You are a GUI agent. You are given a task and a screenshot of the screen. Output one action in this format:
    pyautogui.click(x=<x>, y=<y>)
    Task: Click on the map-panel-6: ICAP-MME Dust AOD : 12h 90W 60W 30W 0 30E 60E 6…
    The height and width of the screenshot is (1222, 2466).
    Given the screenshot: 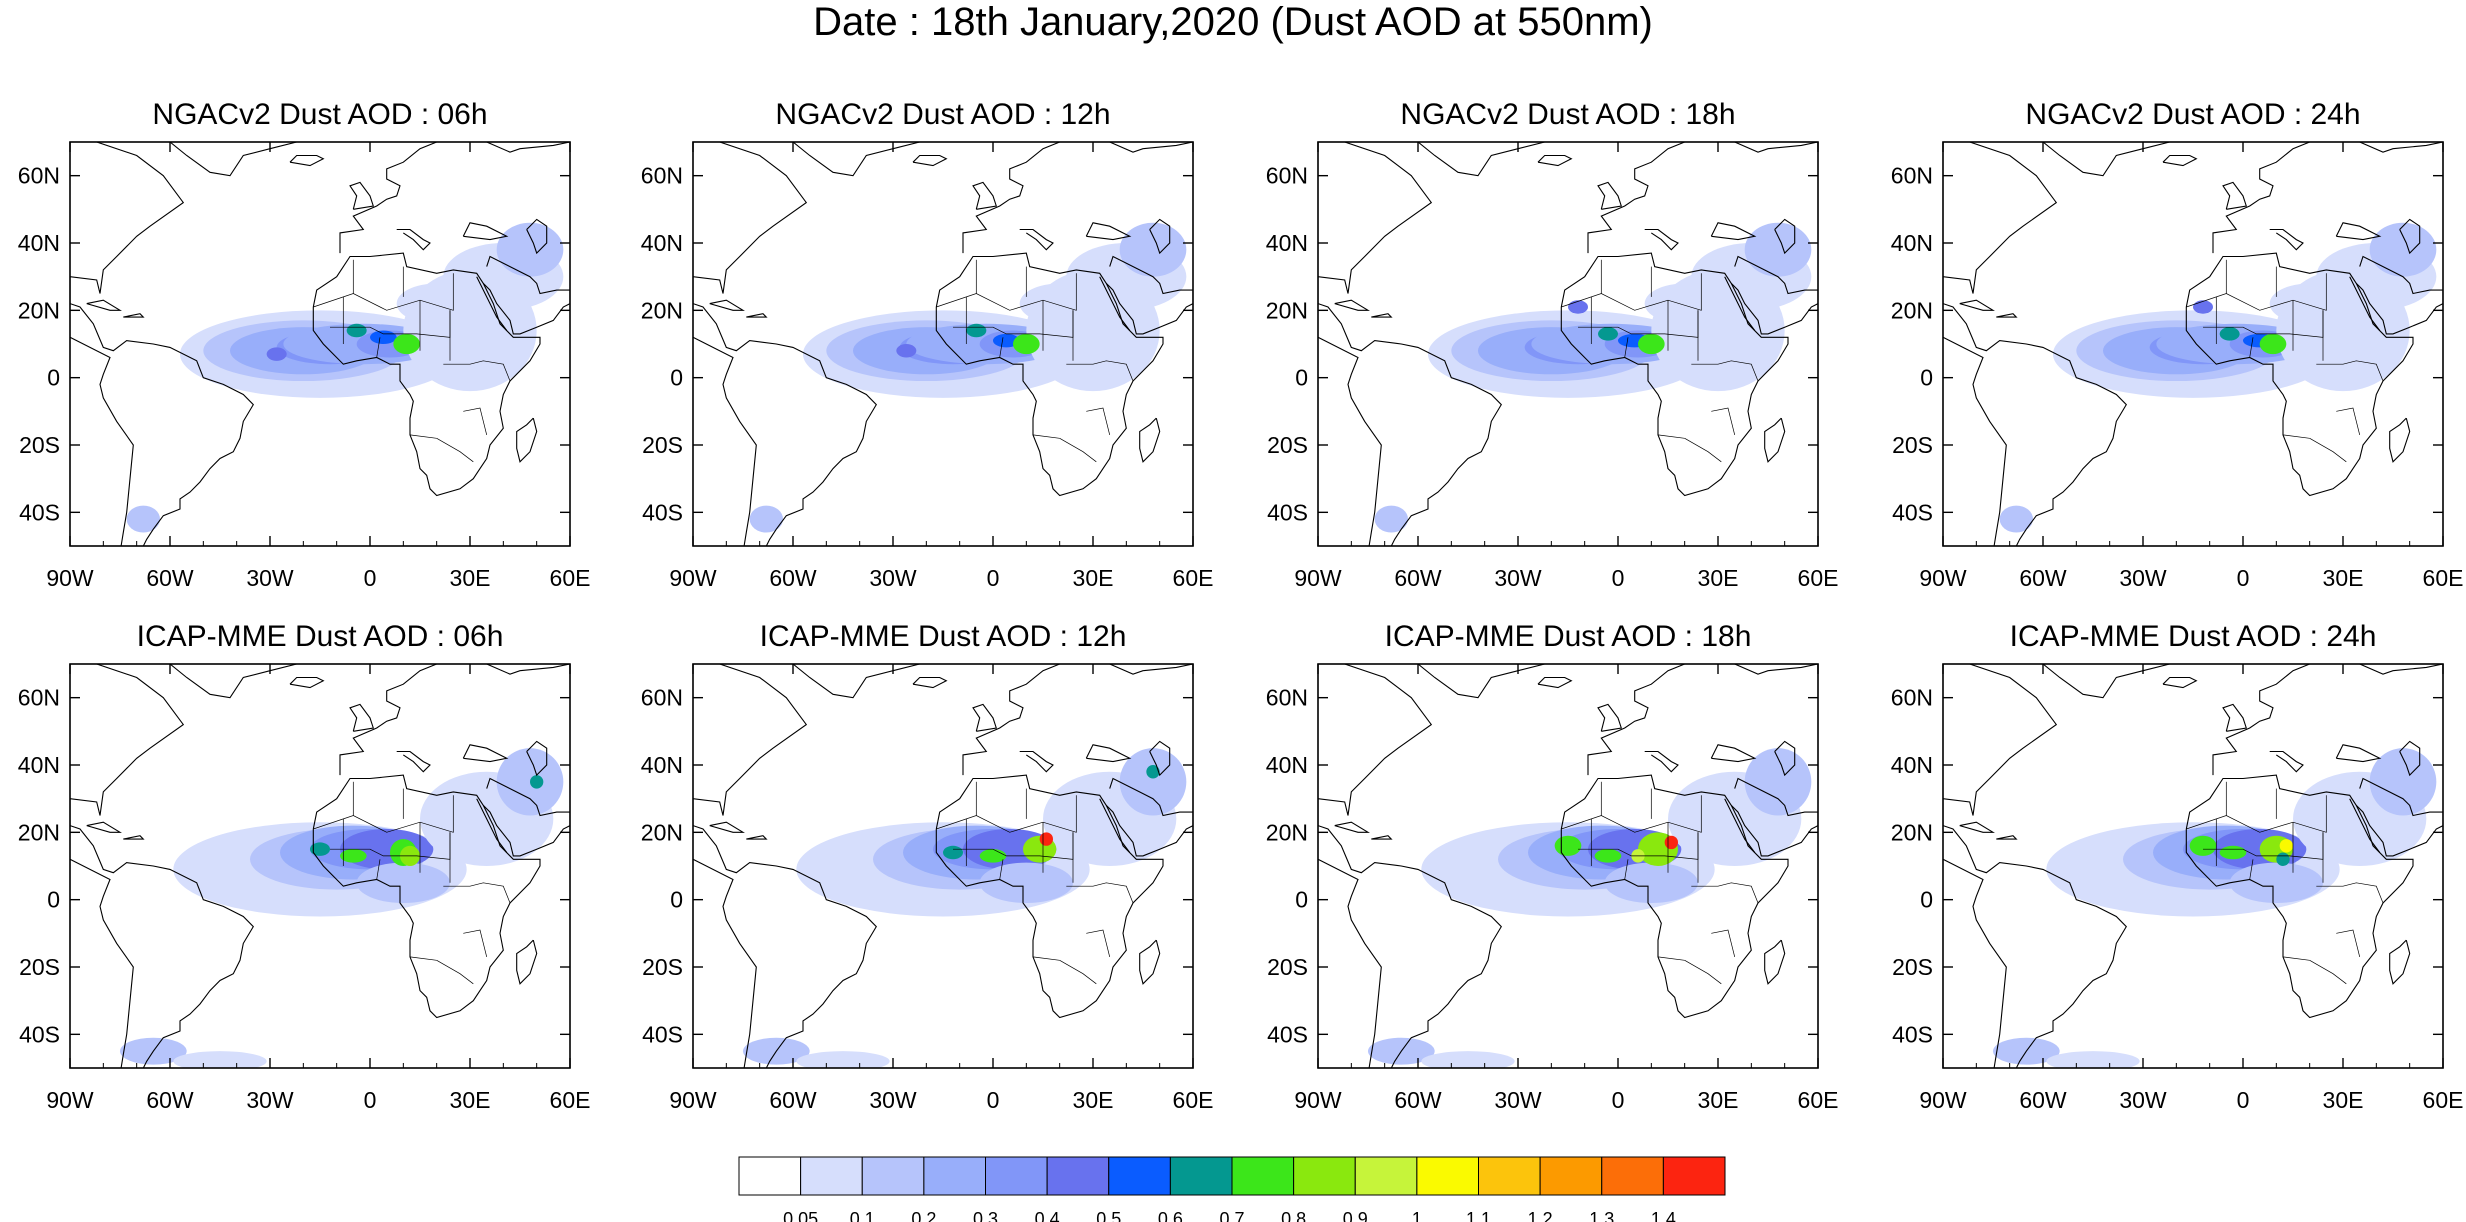 What is the action you would take?
    pyautogui.click(x=927, y=866)
    